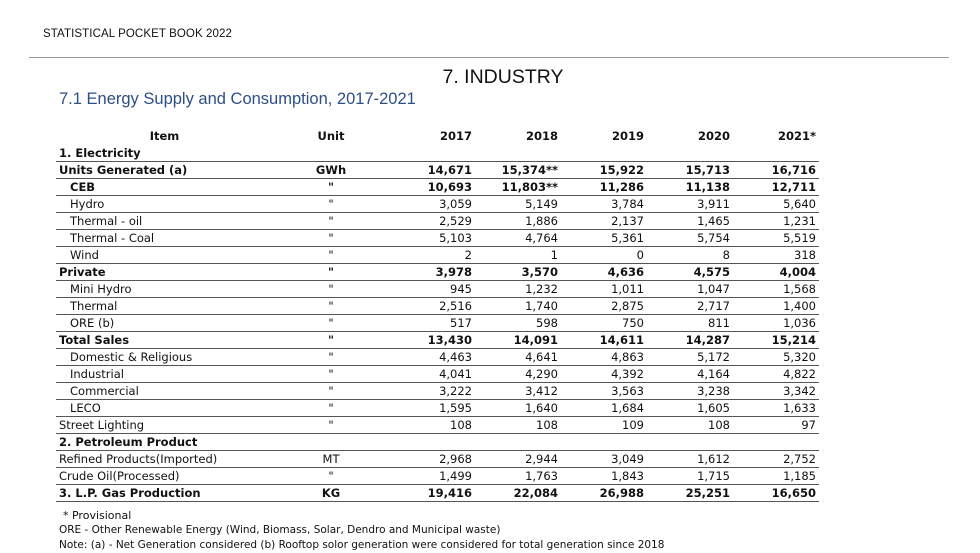 The width and height of the screenshot is (980, 553). What do you see at coordinates (331, 493) in the screenshot?
I see `row-unit: KG` at bounding box center [331, 493].